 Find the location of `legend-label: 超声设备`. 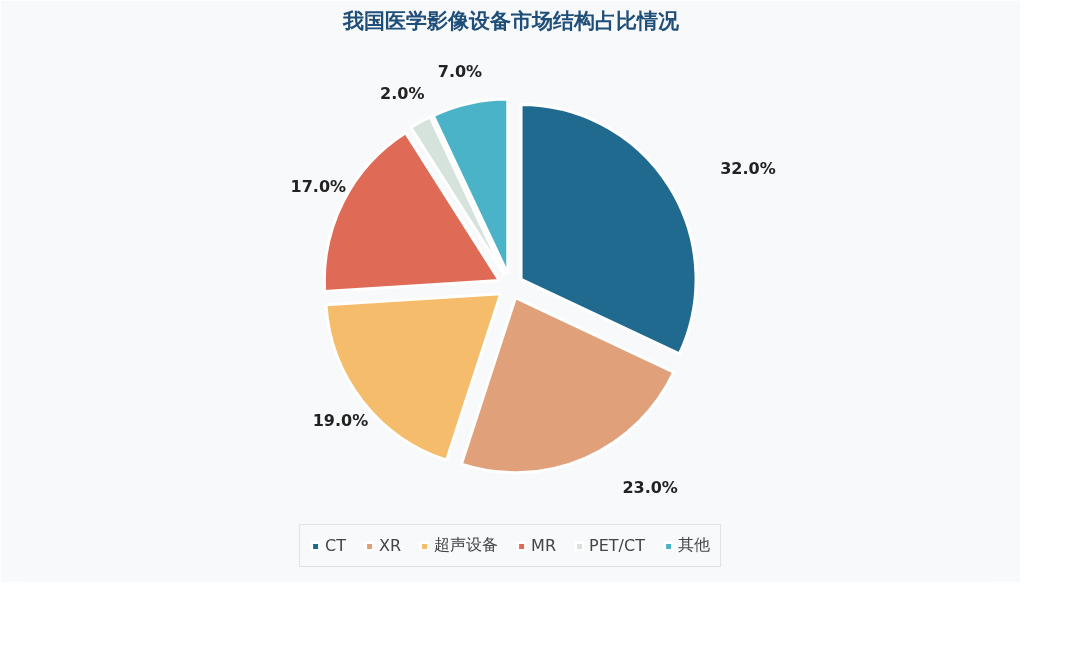

legend-label: 超声设备 is located at coordinates (466, 545).